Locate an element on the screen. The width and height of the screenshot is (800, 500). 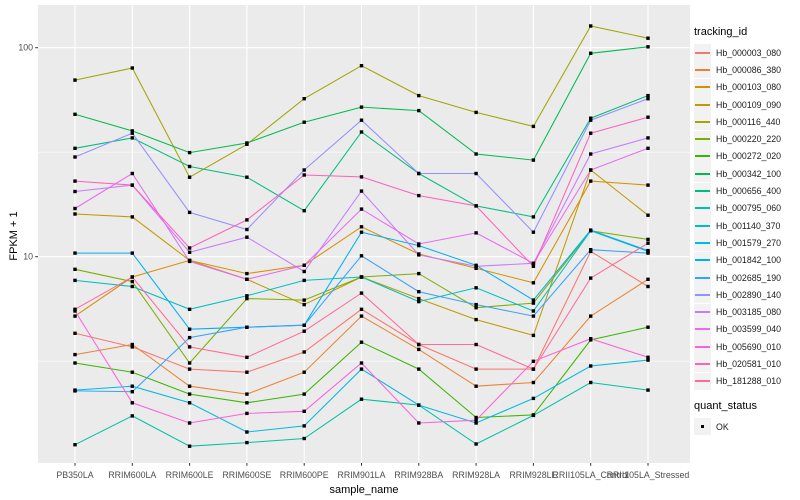
x-tick-label: RRIM928LA is located at coordinates (476, 475).